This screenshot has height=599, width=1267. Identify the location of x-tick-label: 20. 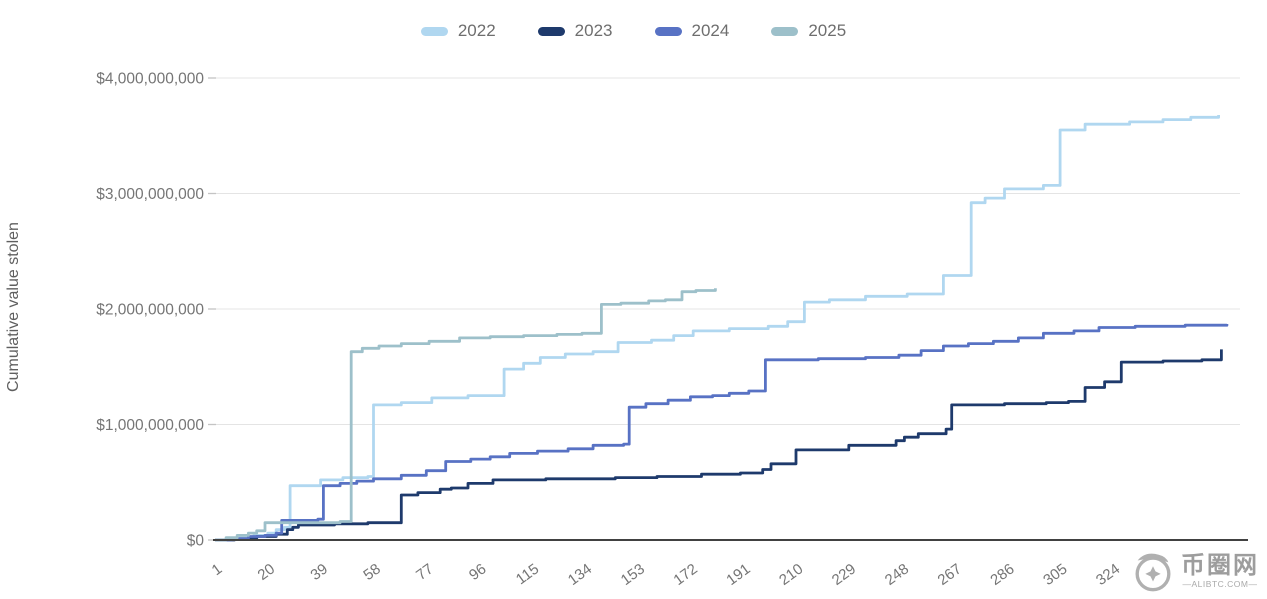
(266, 572).